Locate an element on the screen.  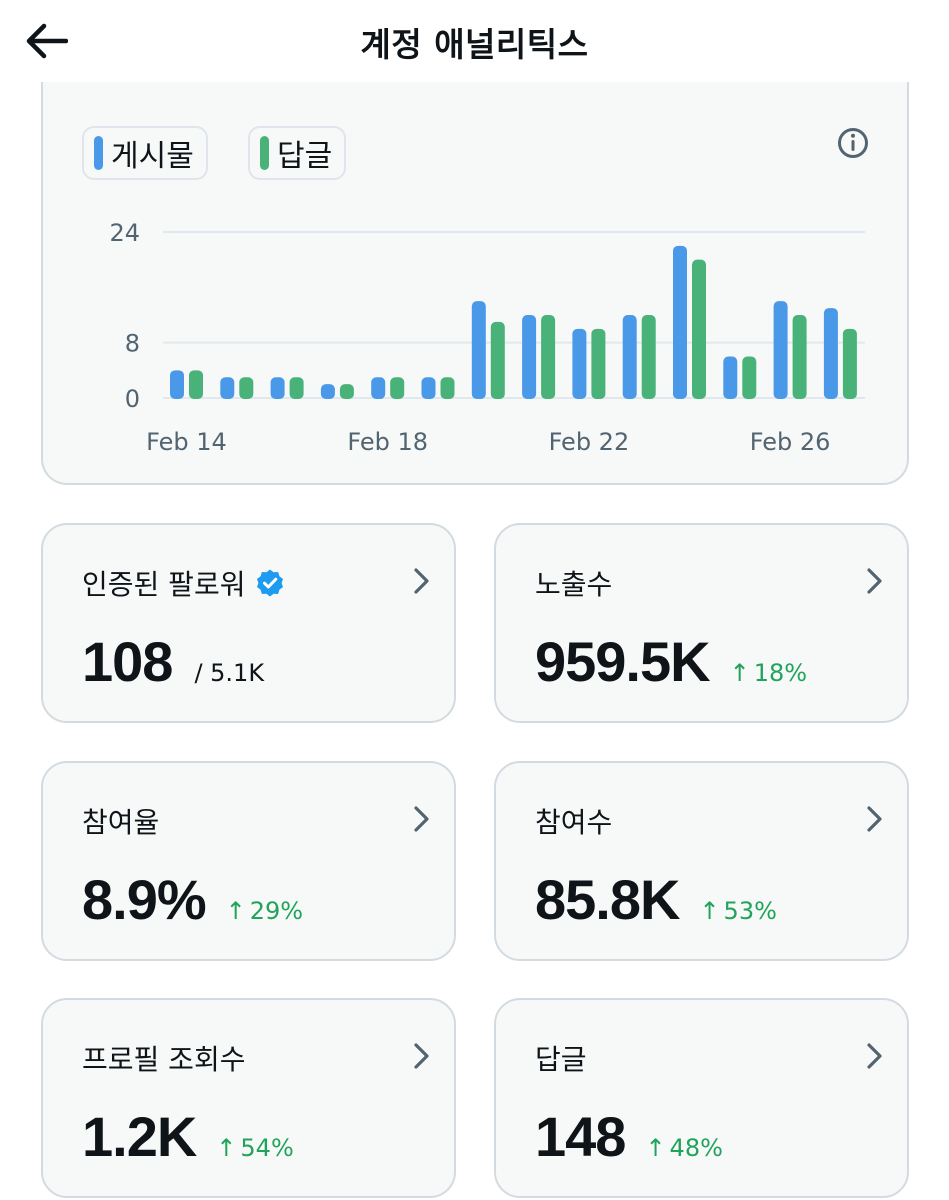
metric-change: ↑ 48% is located at coordinates (683, 1148).